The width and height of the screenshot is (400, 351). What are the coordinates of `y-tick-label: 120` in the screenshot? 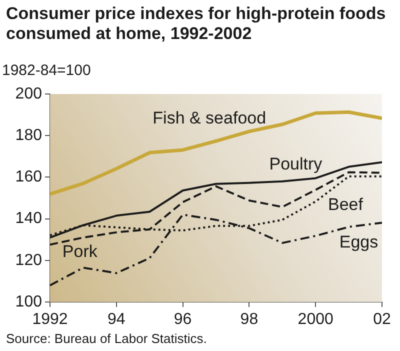 It's located at (28, 260).